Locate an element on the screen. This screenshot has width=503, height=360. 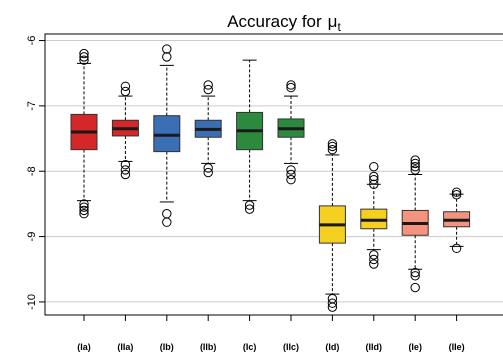
x-tick-label: (IId) is located at coordinates (374, 347).